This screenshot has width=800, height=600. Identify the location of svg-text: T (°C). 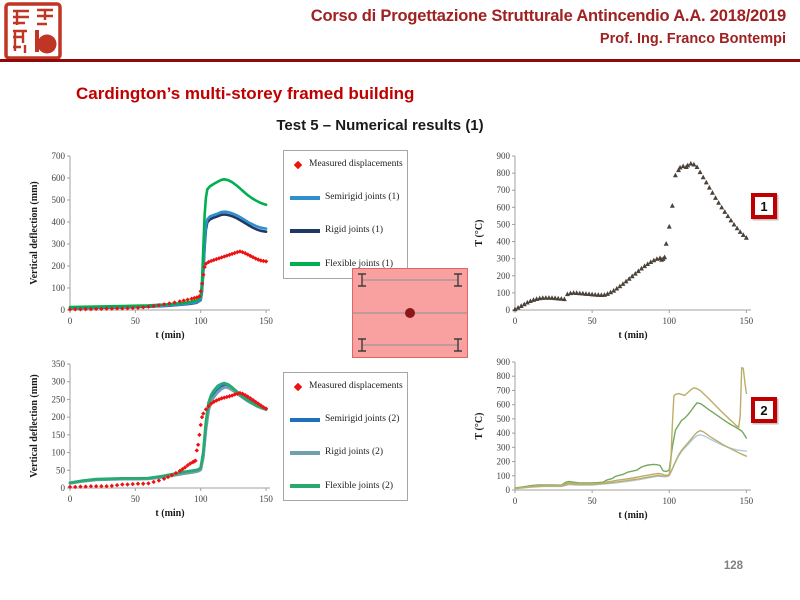
(479, 426).